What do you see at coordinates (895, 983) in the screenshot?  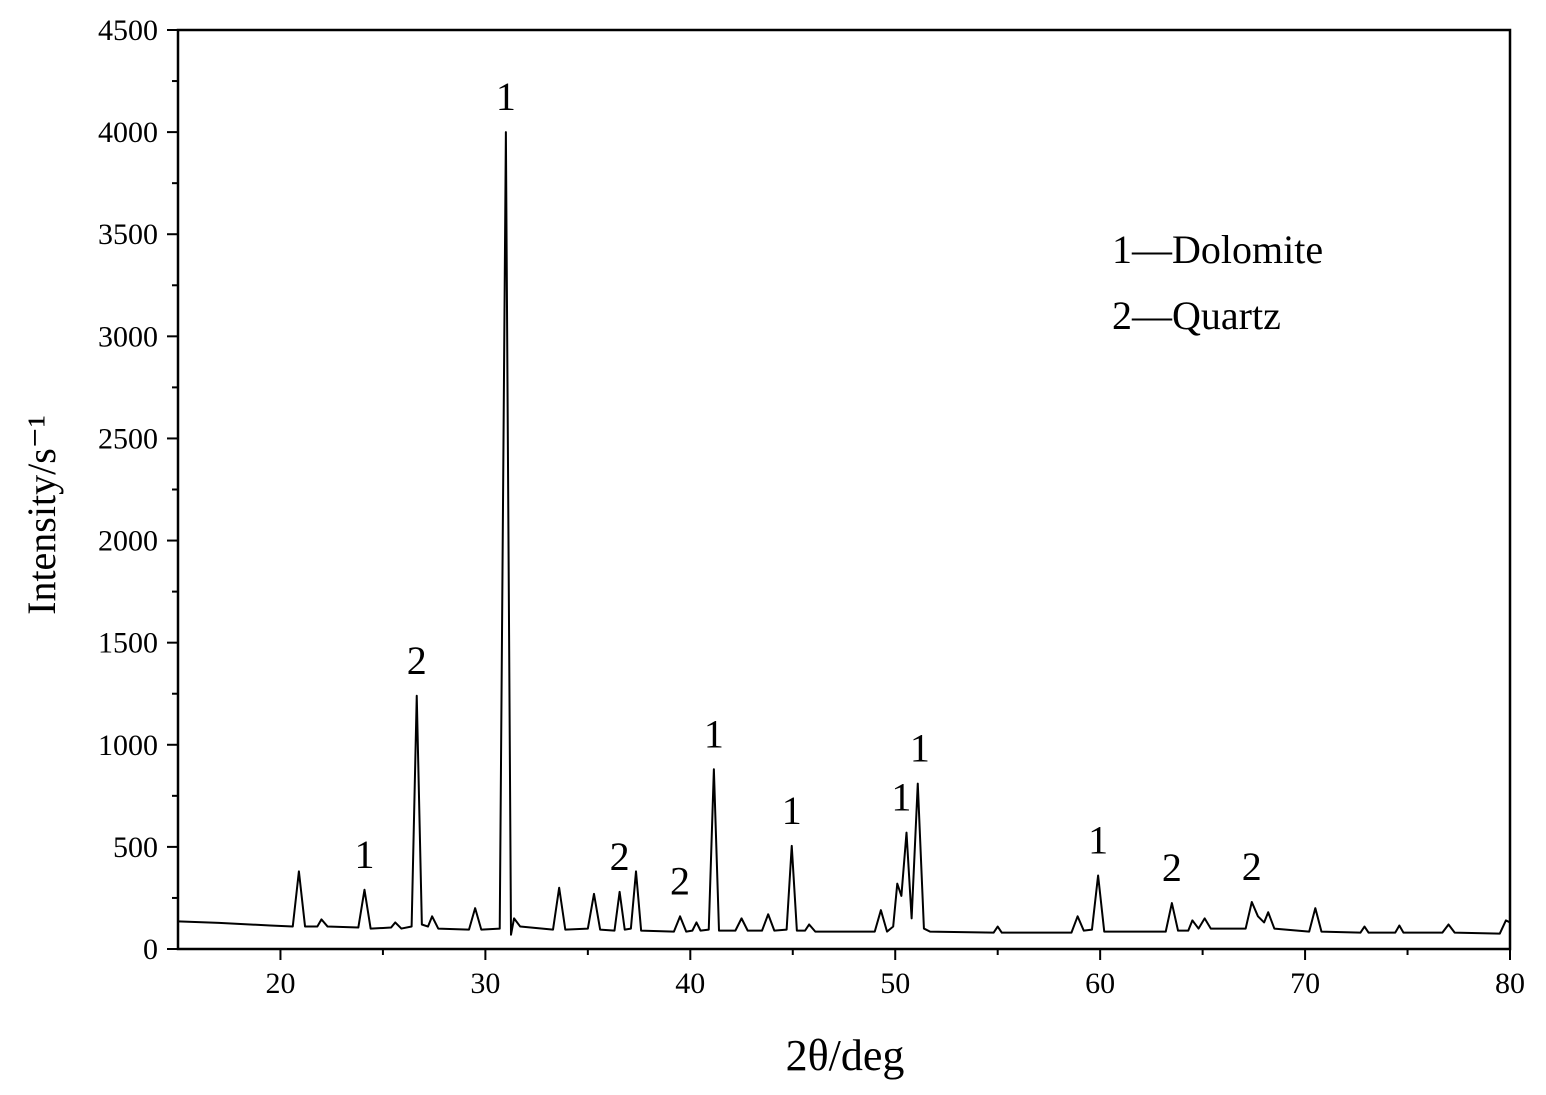 I see `x-tick-label: 50` at bounding box center [895, 983].